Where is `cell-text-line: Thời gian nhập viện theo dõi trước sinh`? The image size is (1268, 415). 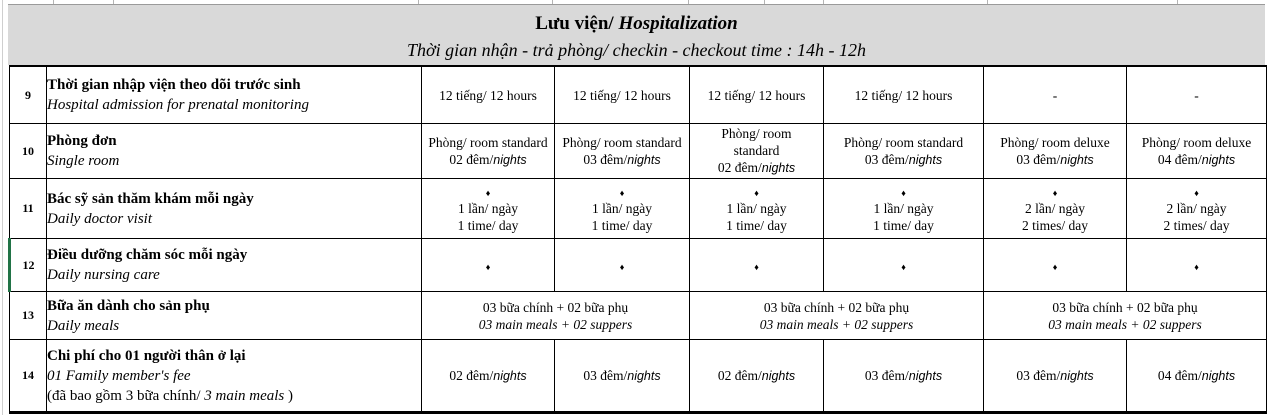
cell-text-line: Thời gian nhập viện theo dõi trước sinh is located at coordinates (234, 85).